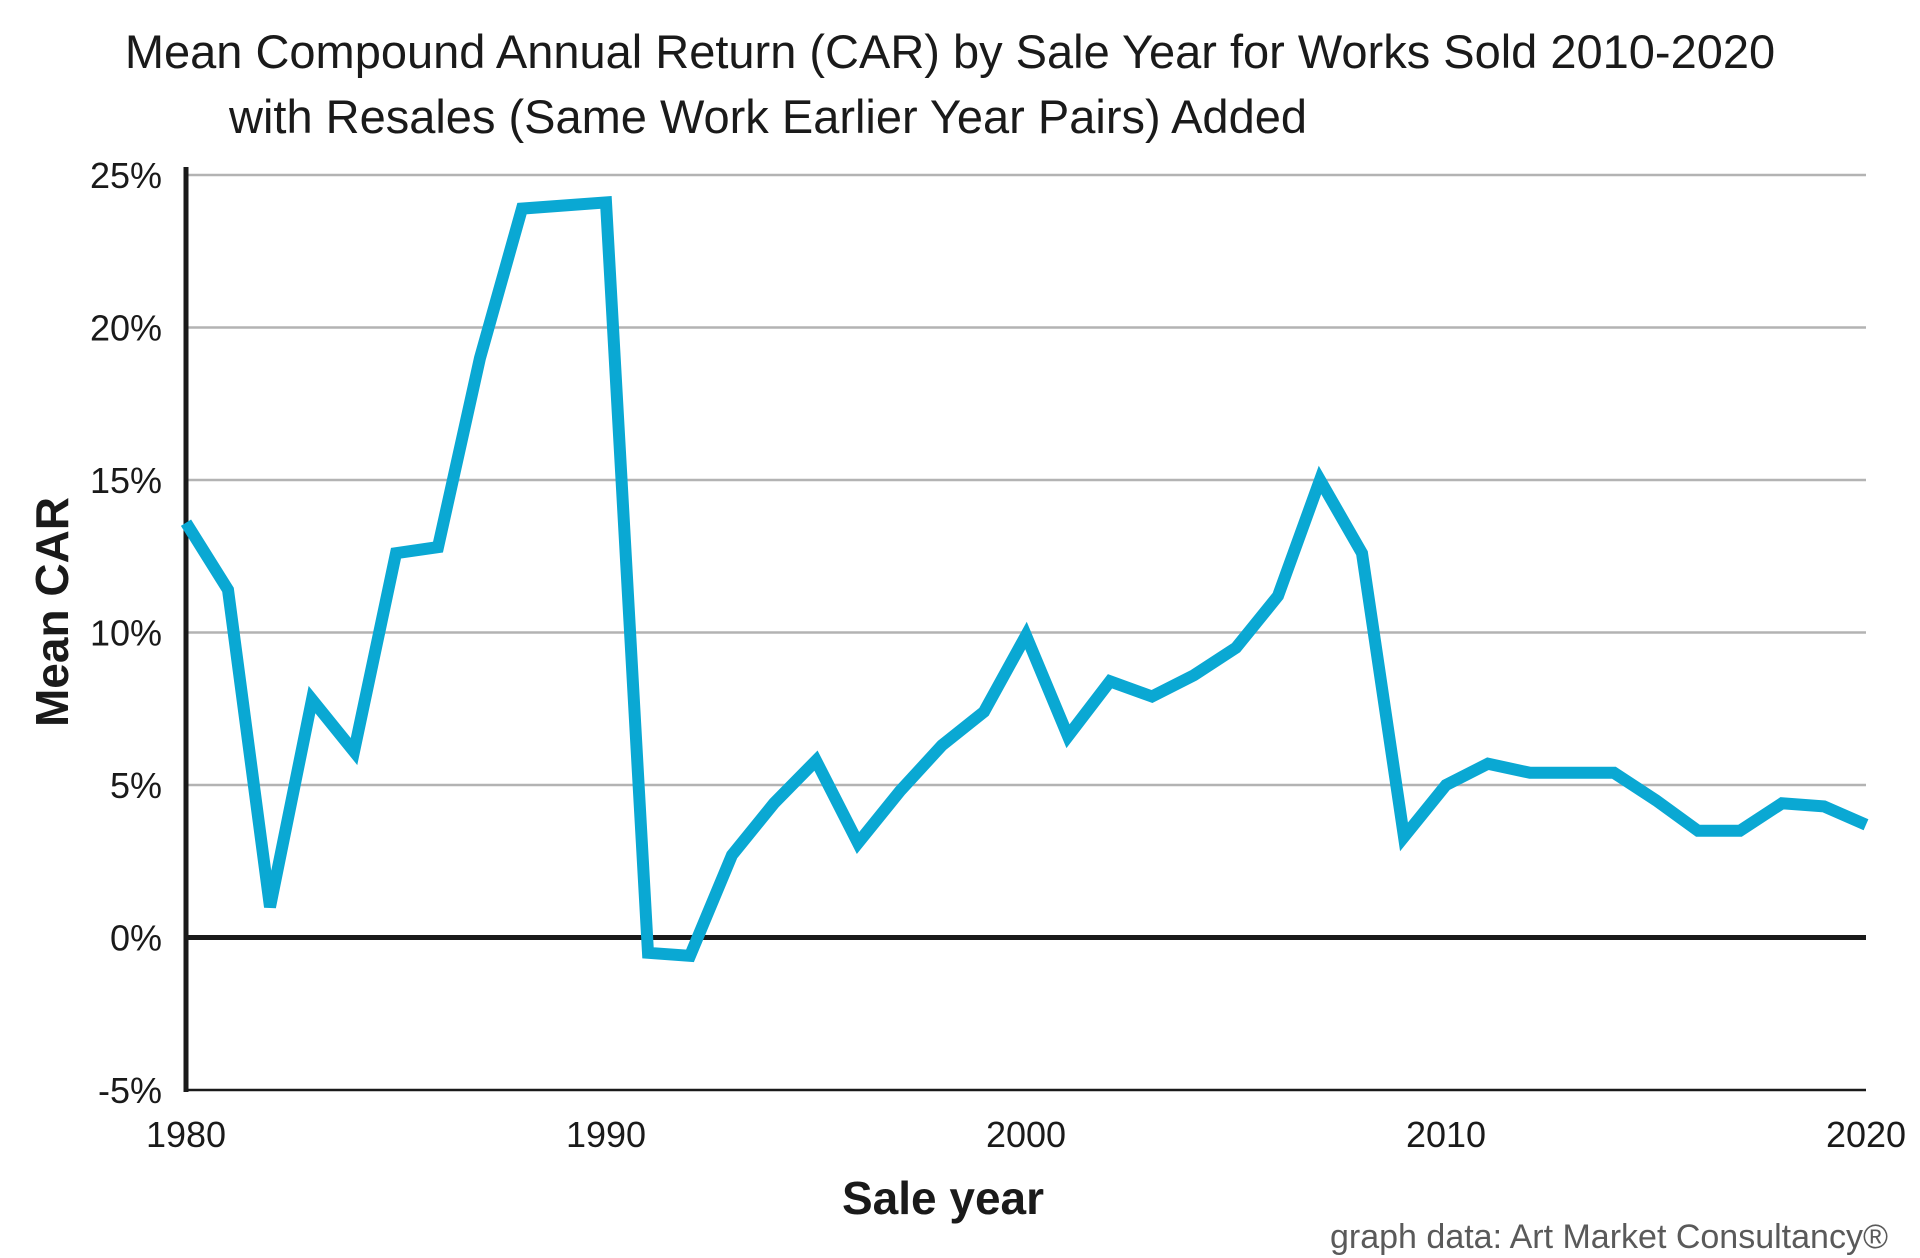 The height and width of the screenshot is (1258, 1920). Describe the element at coordinates (186, 1134) in the screenshot. I see `x-tick-label: 1980` at that location.